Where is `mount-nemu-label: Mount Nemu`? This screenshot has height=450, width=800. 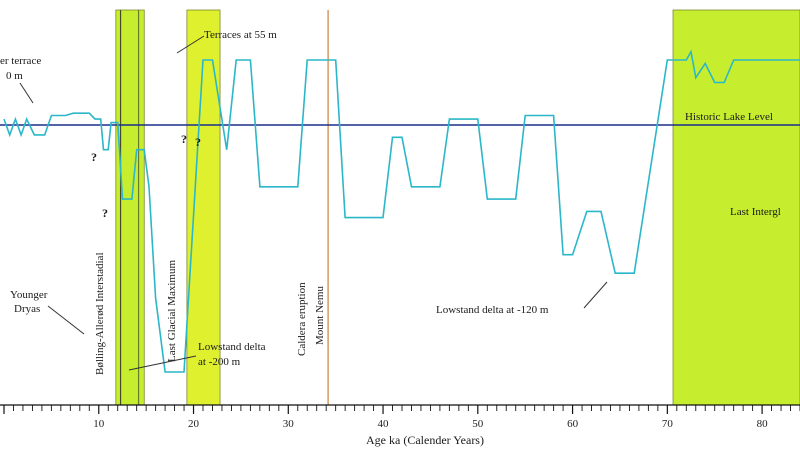 mount-nemu-label: Mount Nemu is located at coordinates (320, 315).